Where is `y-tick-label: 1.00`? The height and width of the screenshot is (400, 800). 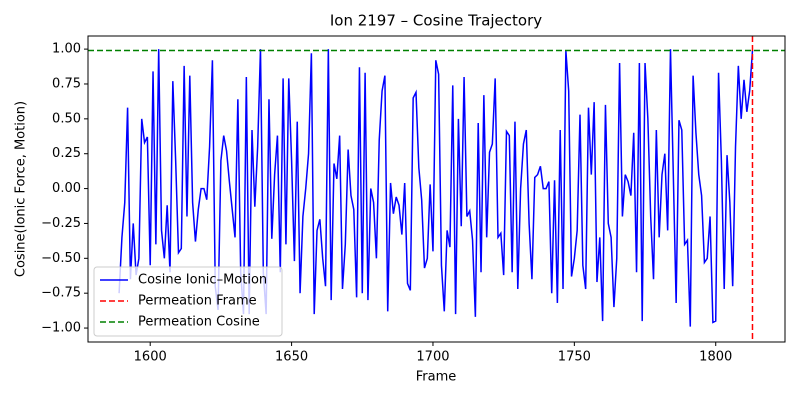
y-tick-label: 1.00 is located at coordinates (66, 49).